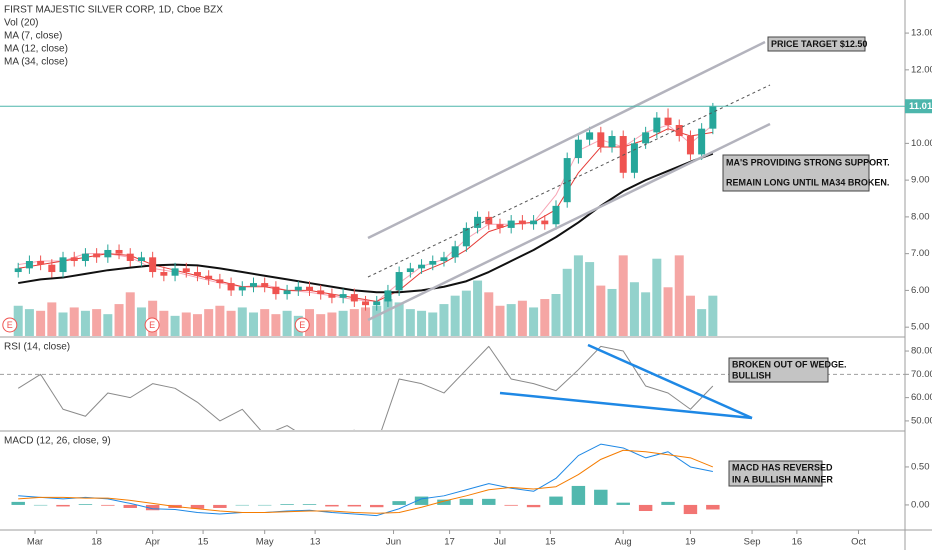 The height and width of the screenshot is (550, 932). Describe the element at coordinates (623, 542) in the screenshot. I see `x-tick-label: Aug` at that location.